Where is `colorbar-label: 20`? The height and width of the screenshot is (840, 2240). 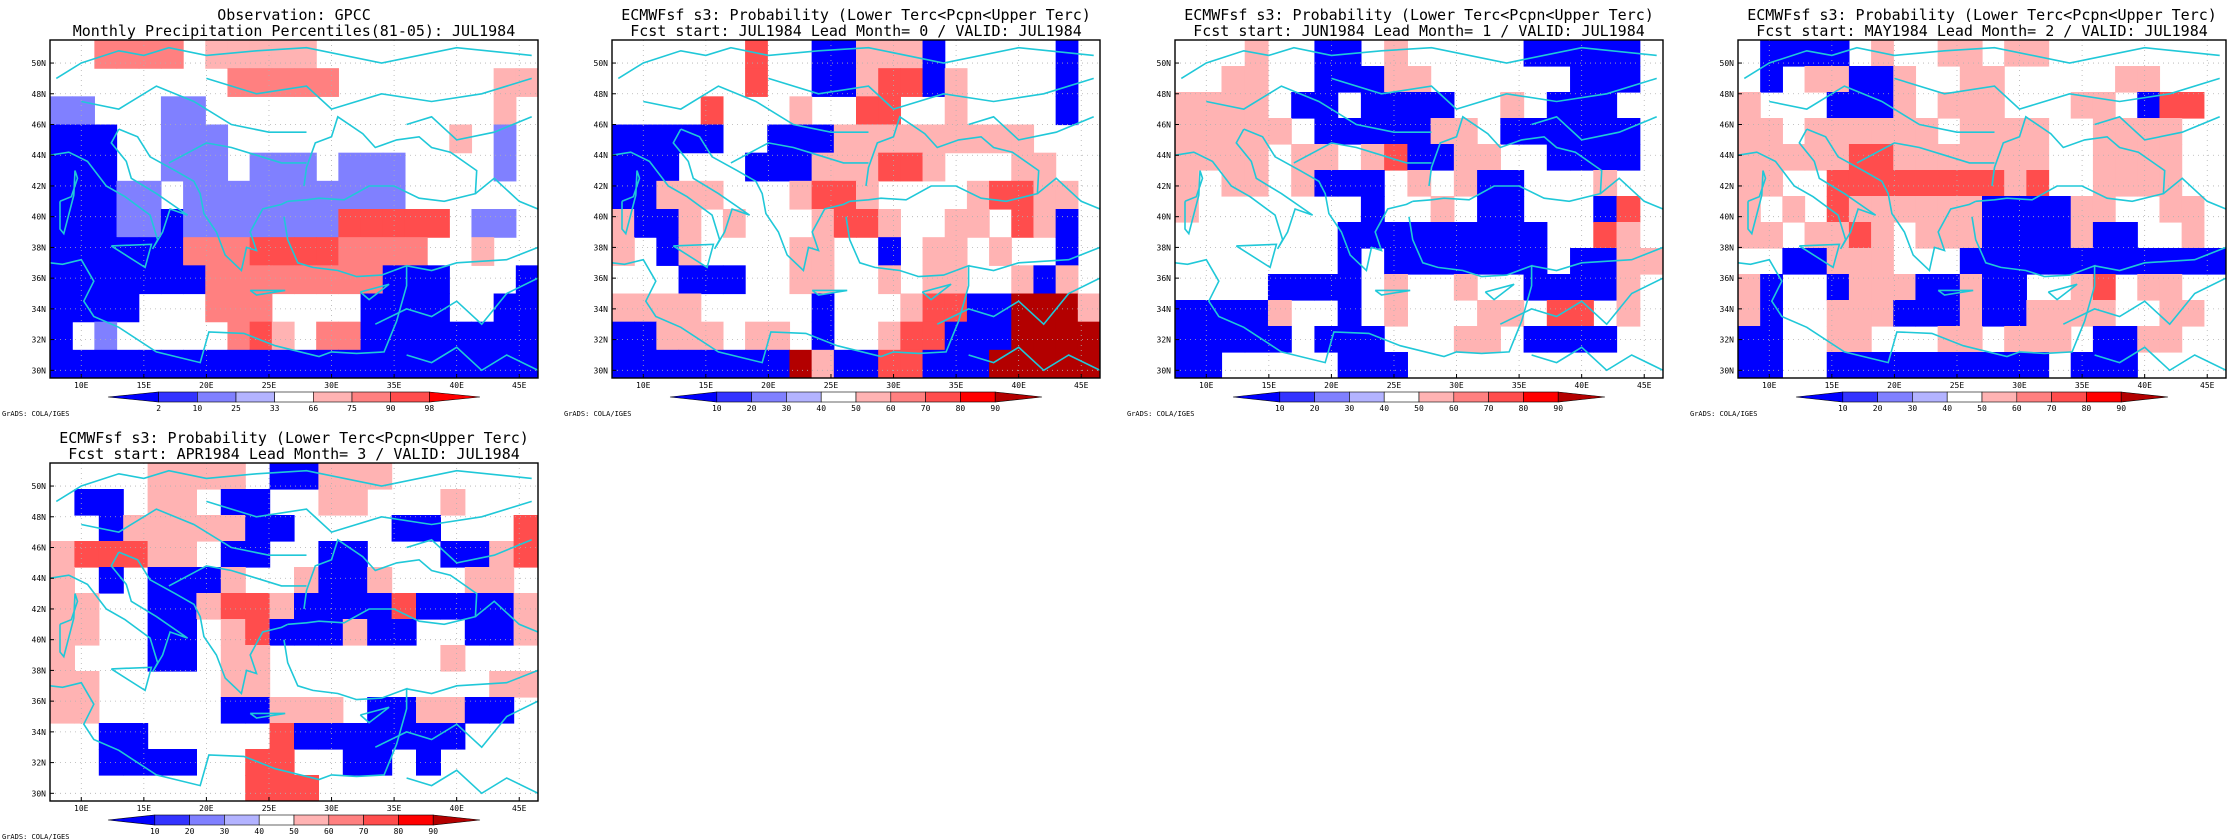
colorbar-label: 20 is located at coordinates (752, 408).